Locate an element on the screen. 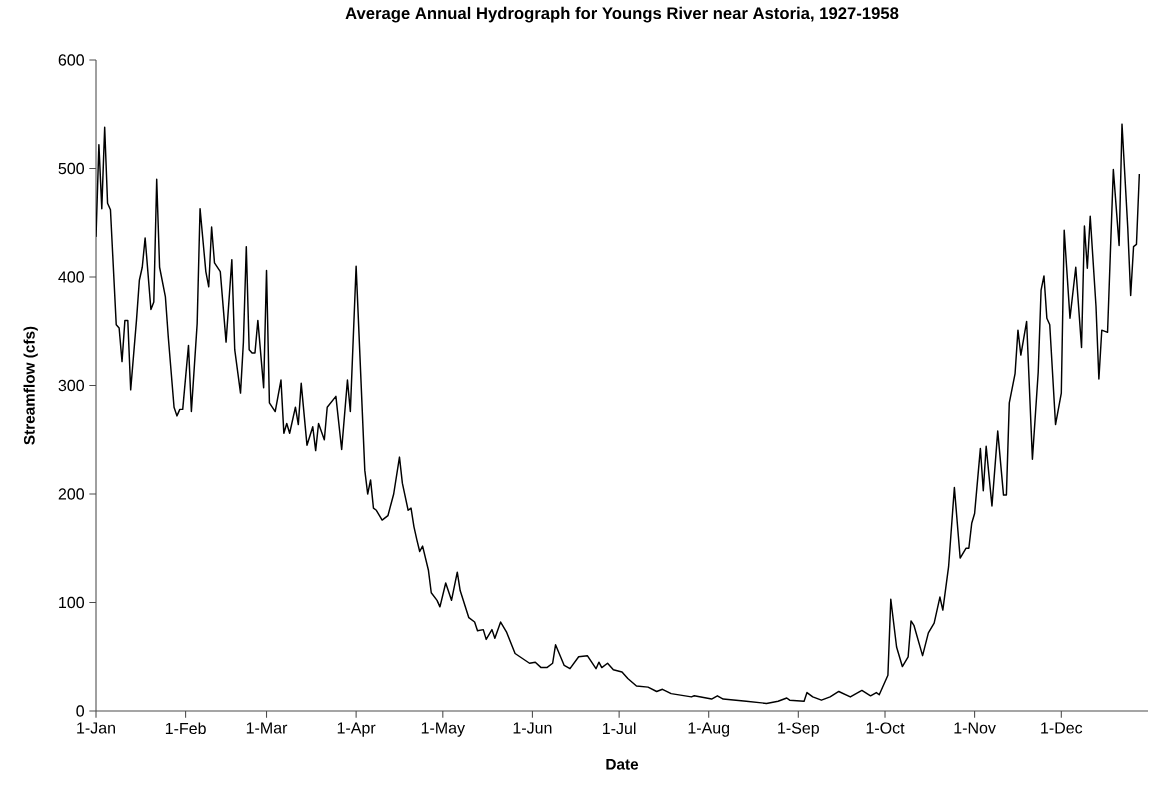  x-tick-label: 1-Jul is located at coordinates (619, 728).